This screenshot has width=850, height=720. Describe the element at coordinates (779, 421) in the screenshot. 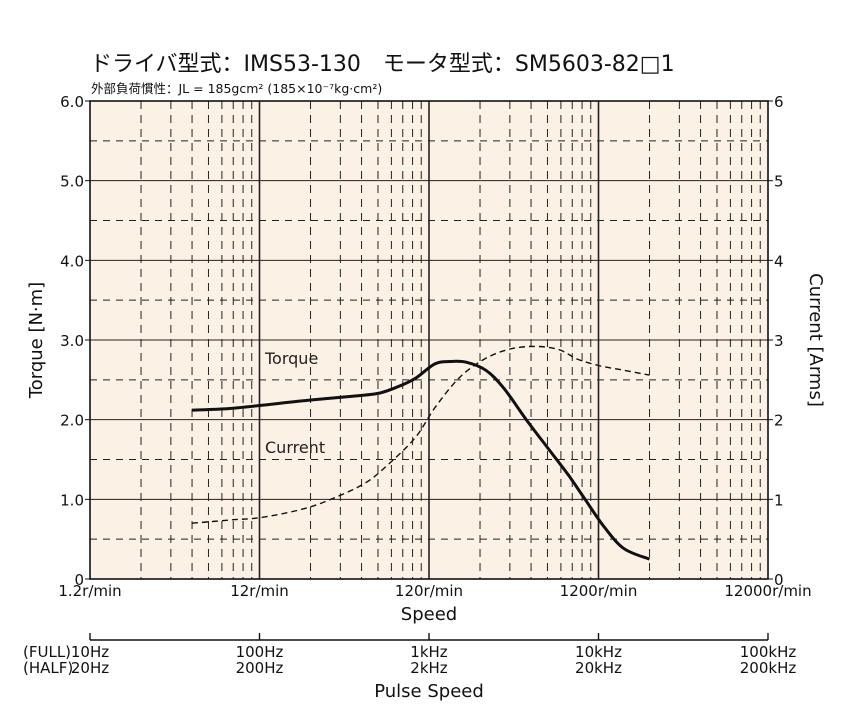

I see `y-right-tick-label: 2` at that location.